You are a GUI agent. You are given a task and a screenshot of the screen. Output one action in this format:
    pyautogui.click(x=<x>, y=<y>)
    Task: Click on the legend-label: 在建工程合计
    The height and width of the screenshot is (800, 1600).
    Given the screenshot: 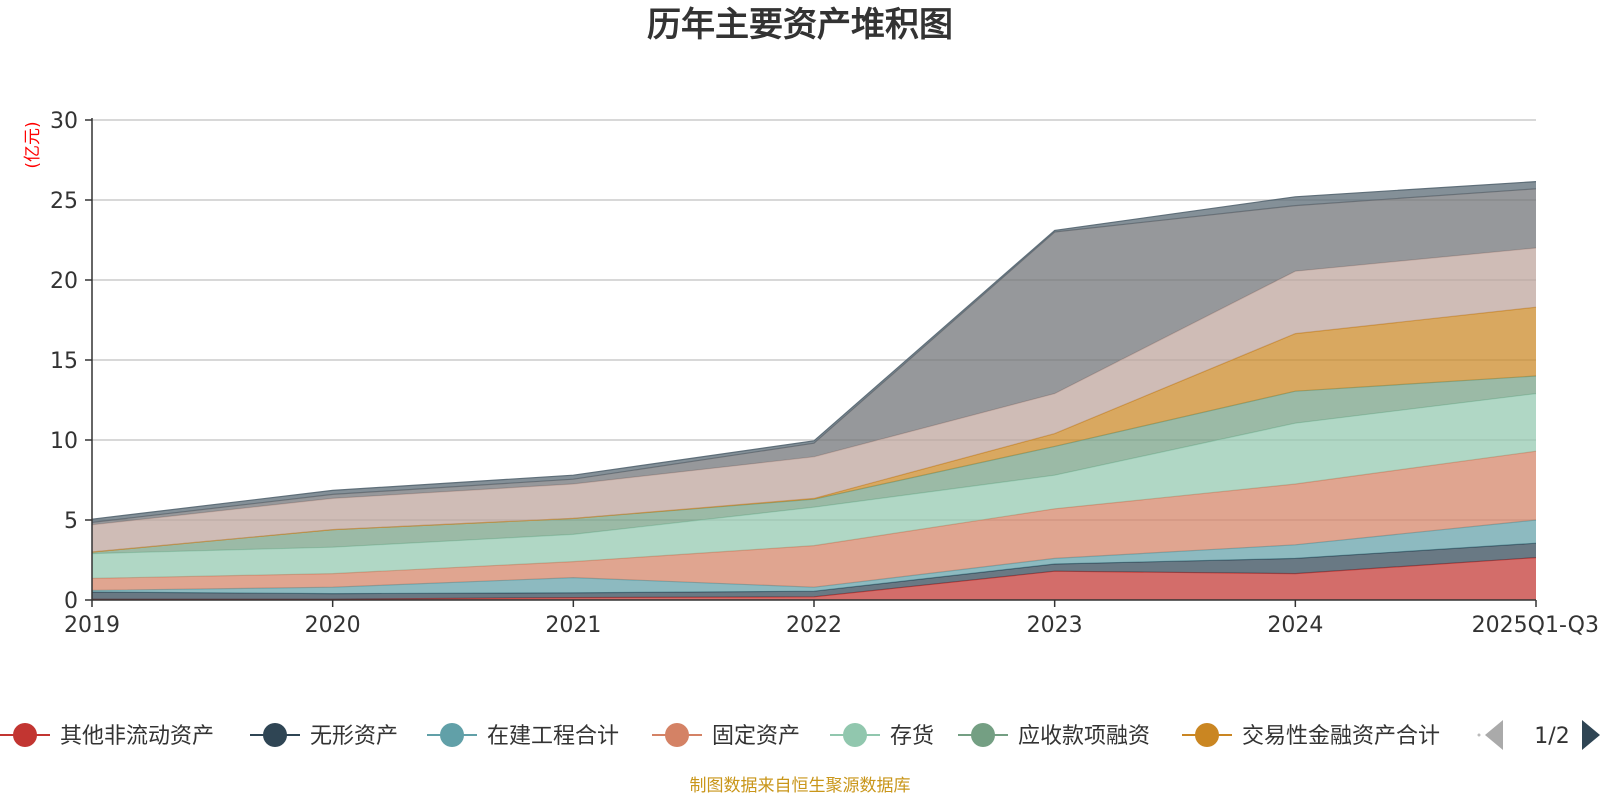 What is the action you would take?
    pyautogui.click(x=553, y=736)
    